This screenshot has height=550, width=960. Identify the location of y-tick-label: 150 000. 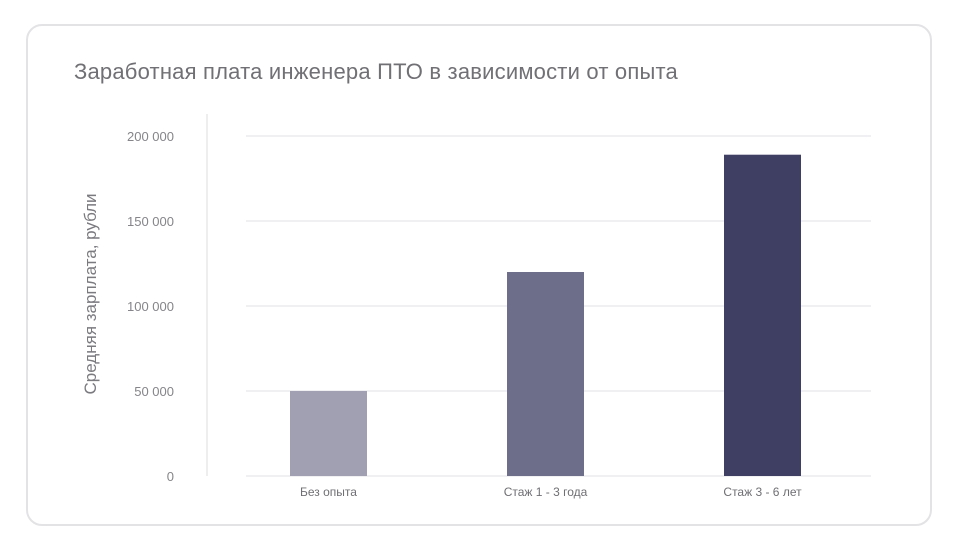
(150, 221).